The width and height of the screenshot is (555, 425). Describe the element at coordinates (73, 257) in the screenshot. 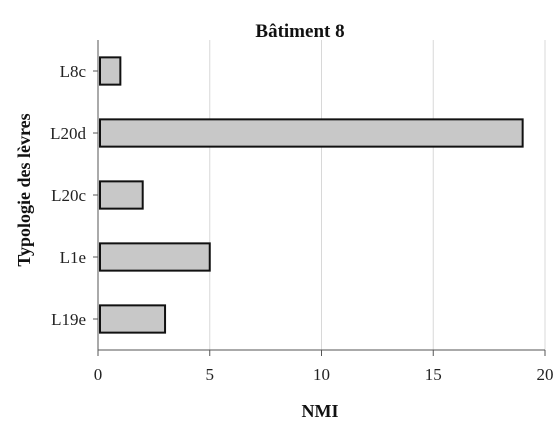

I see `category-label: L1e` at that location.